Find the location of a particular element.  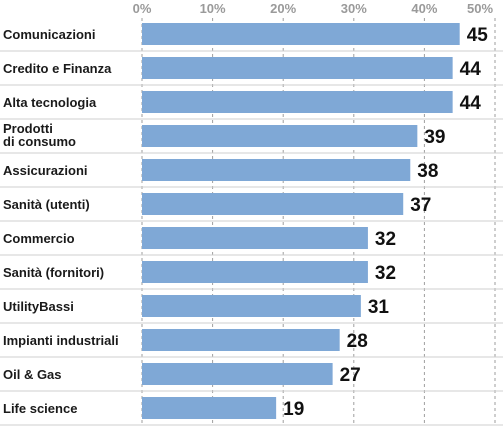

category-label: UtilityBassi is located at coordinates (38, 306).